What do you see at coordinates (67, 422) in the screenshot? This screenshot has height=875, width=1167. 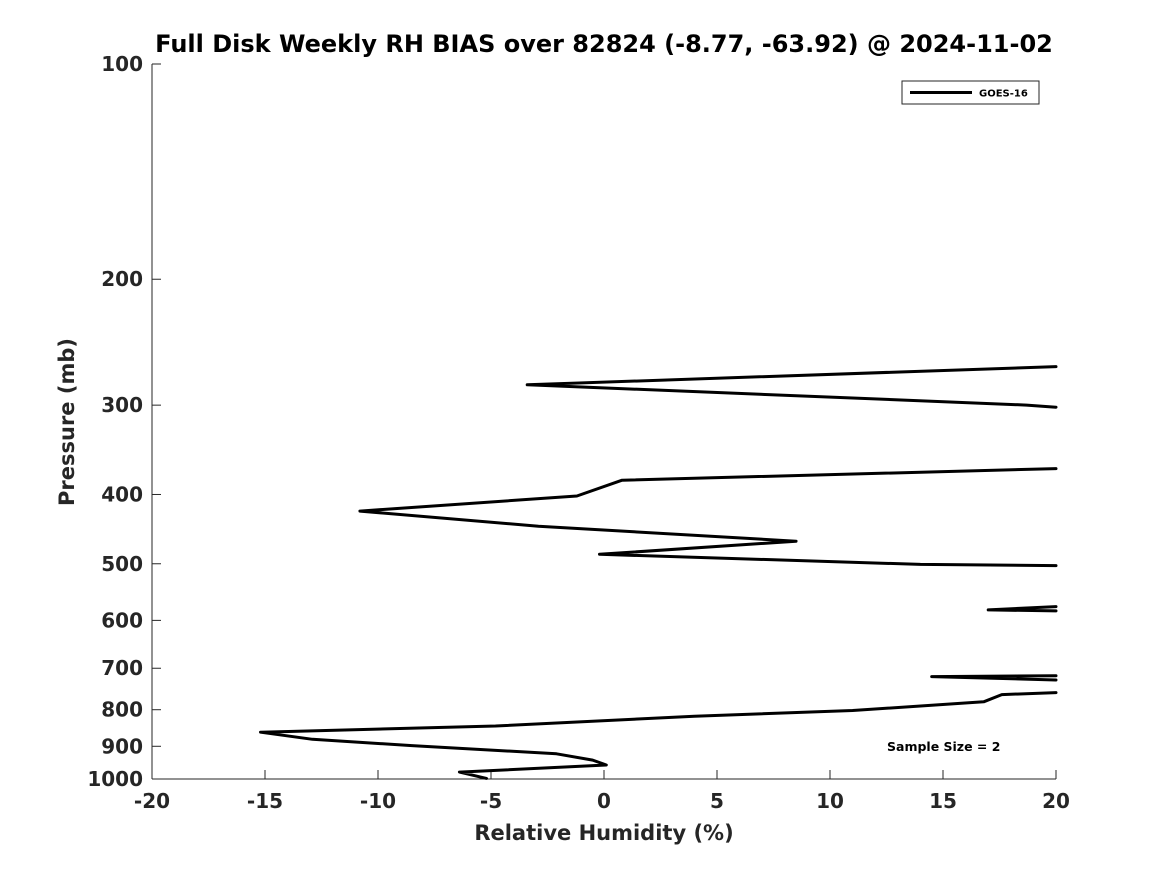 I see `y-axis-label: Pressure (mb)` at bounding box center [67, 422].